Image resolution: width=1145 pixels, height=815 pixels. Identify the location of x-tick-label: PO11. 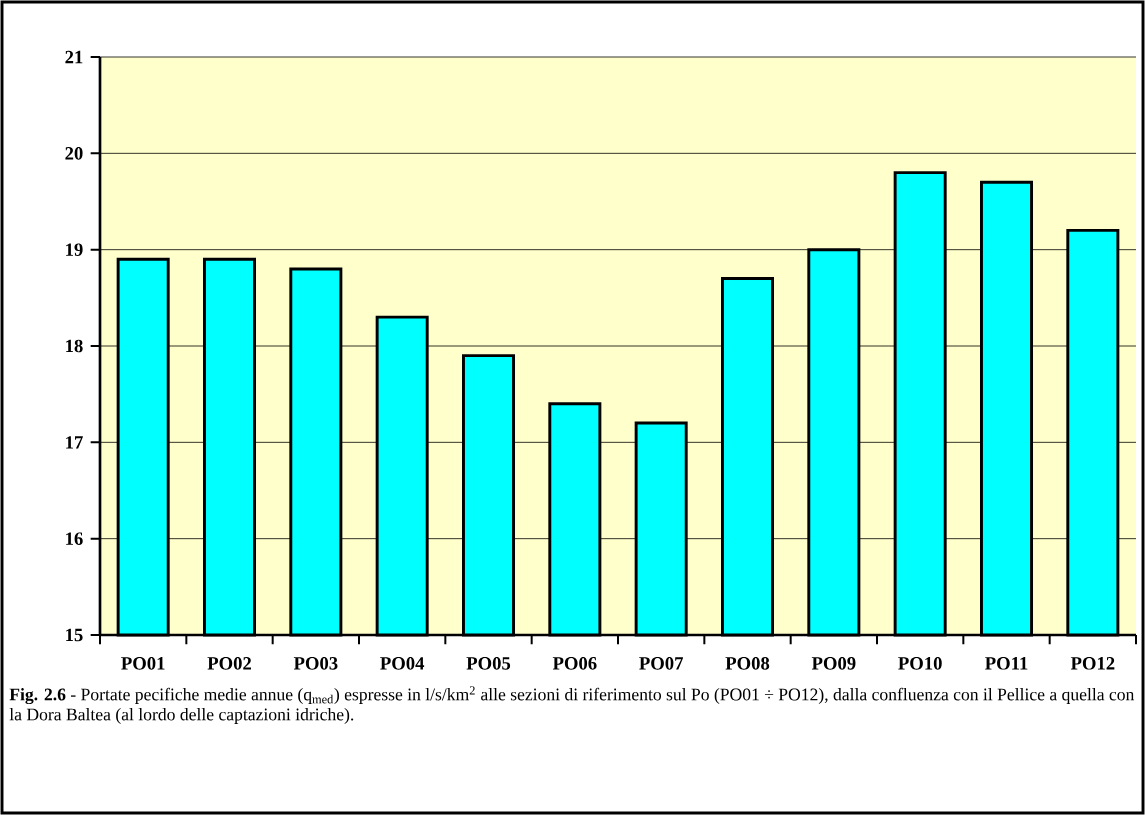
(1006, 663).